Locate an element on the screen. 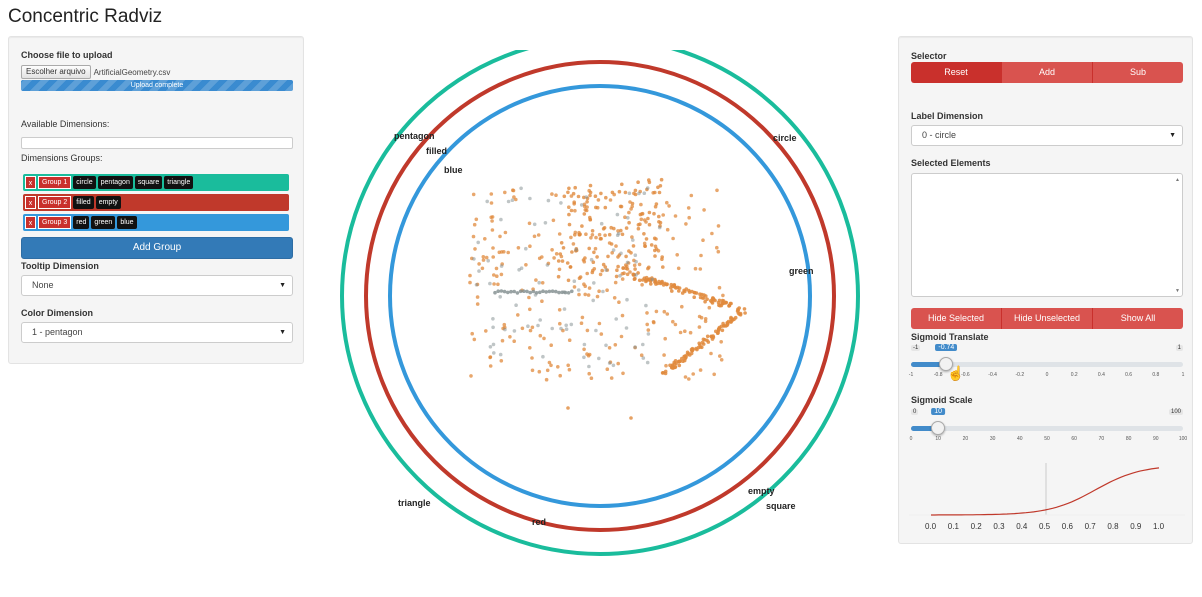 The height and width of the screenshot is (597, 1202). label-dimension-select: 0 - circle ▼ is located at coordinates (1047, 135).